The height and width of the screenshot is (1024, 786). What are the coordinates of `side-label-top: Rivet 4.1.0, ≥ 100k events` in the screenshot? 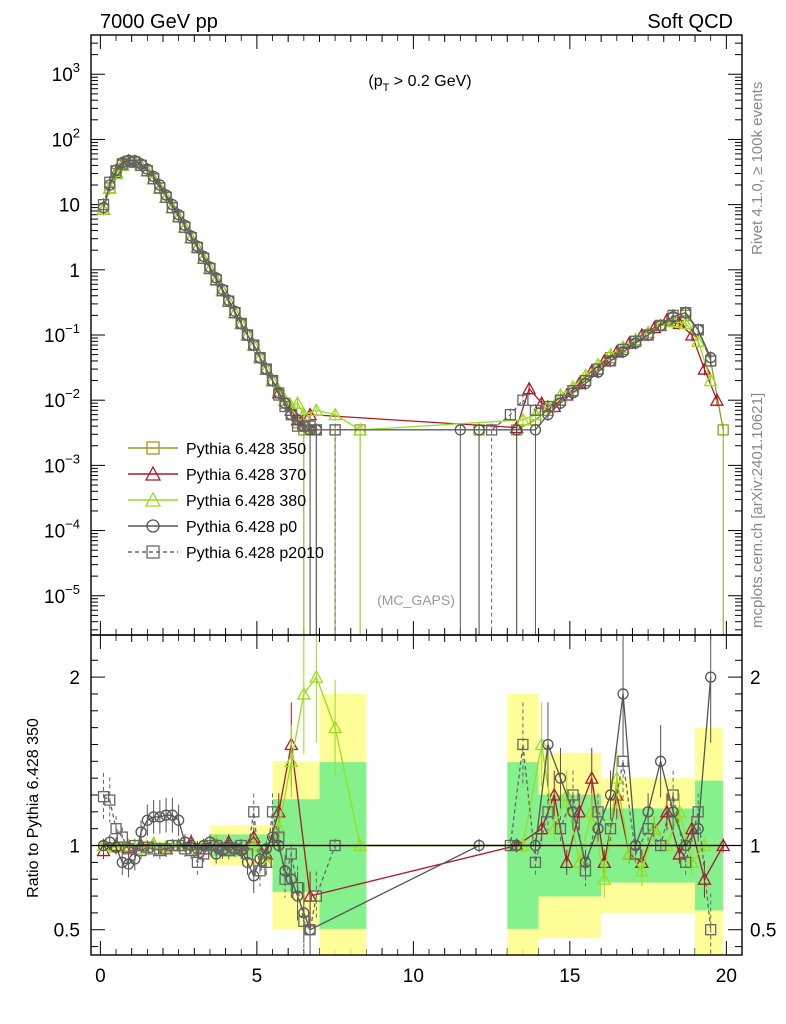 It's located at (757, 168).